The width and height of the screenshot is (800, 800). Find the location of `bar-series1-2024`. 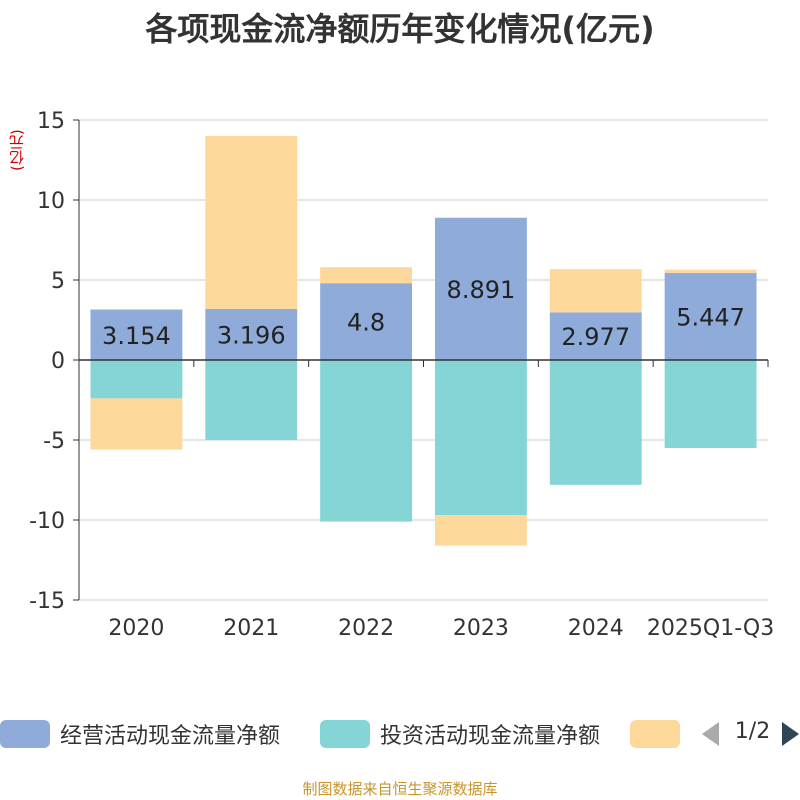

bar-series1-2024 is located at coordinates (595, 422).